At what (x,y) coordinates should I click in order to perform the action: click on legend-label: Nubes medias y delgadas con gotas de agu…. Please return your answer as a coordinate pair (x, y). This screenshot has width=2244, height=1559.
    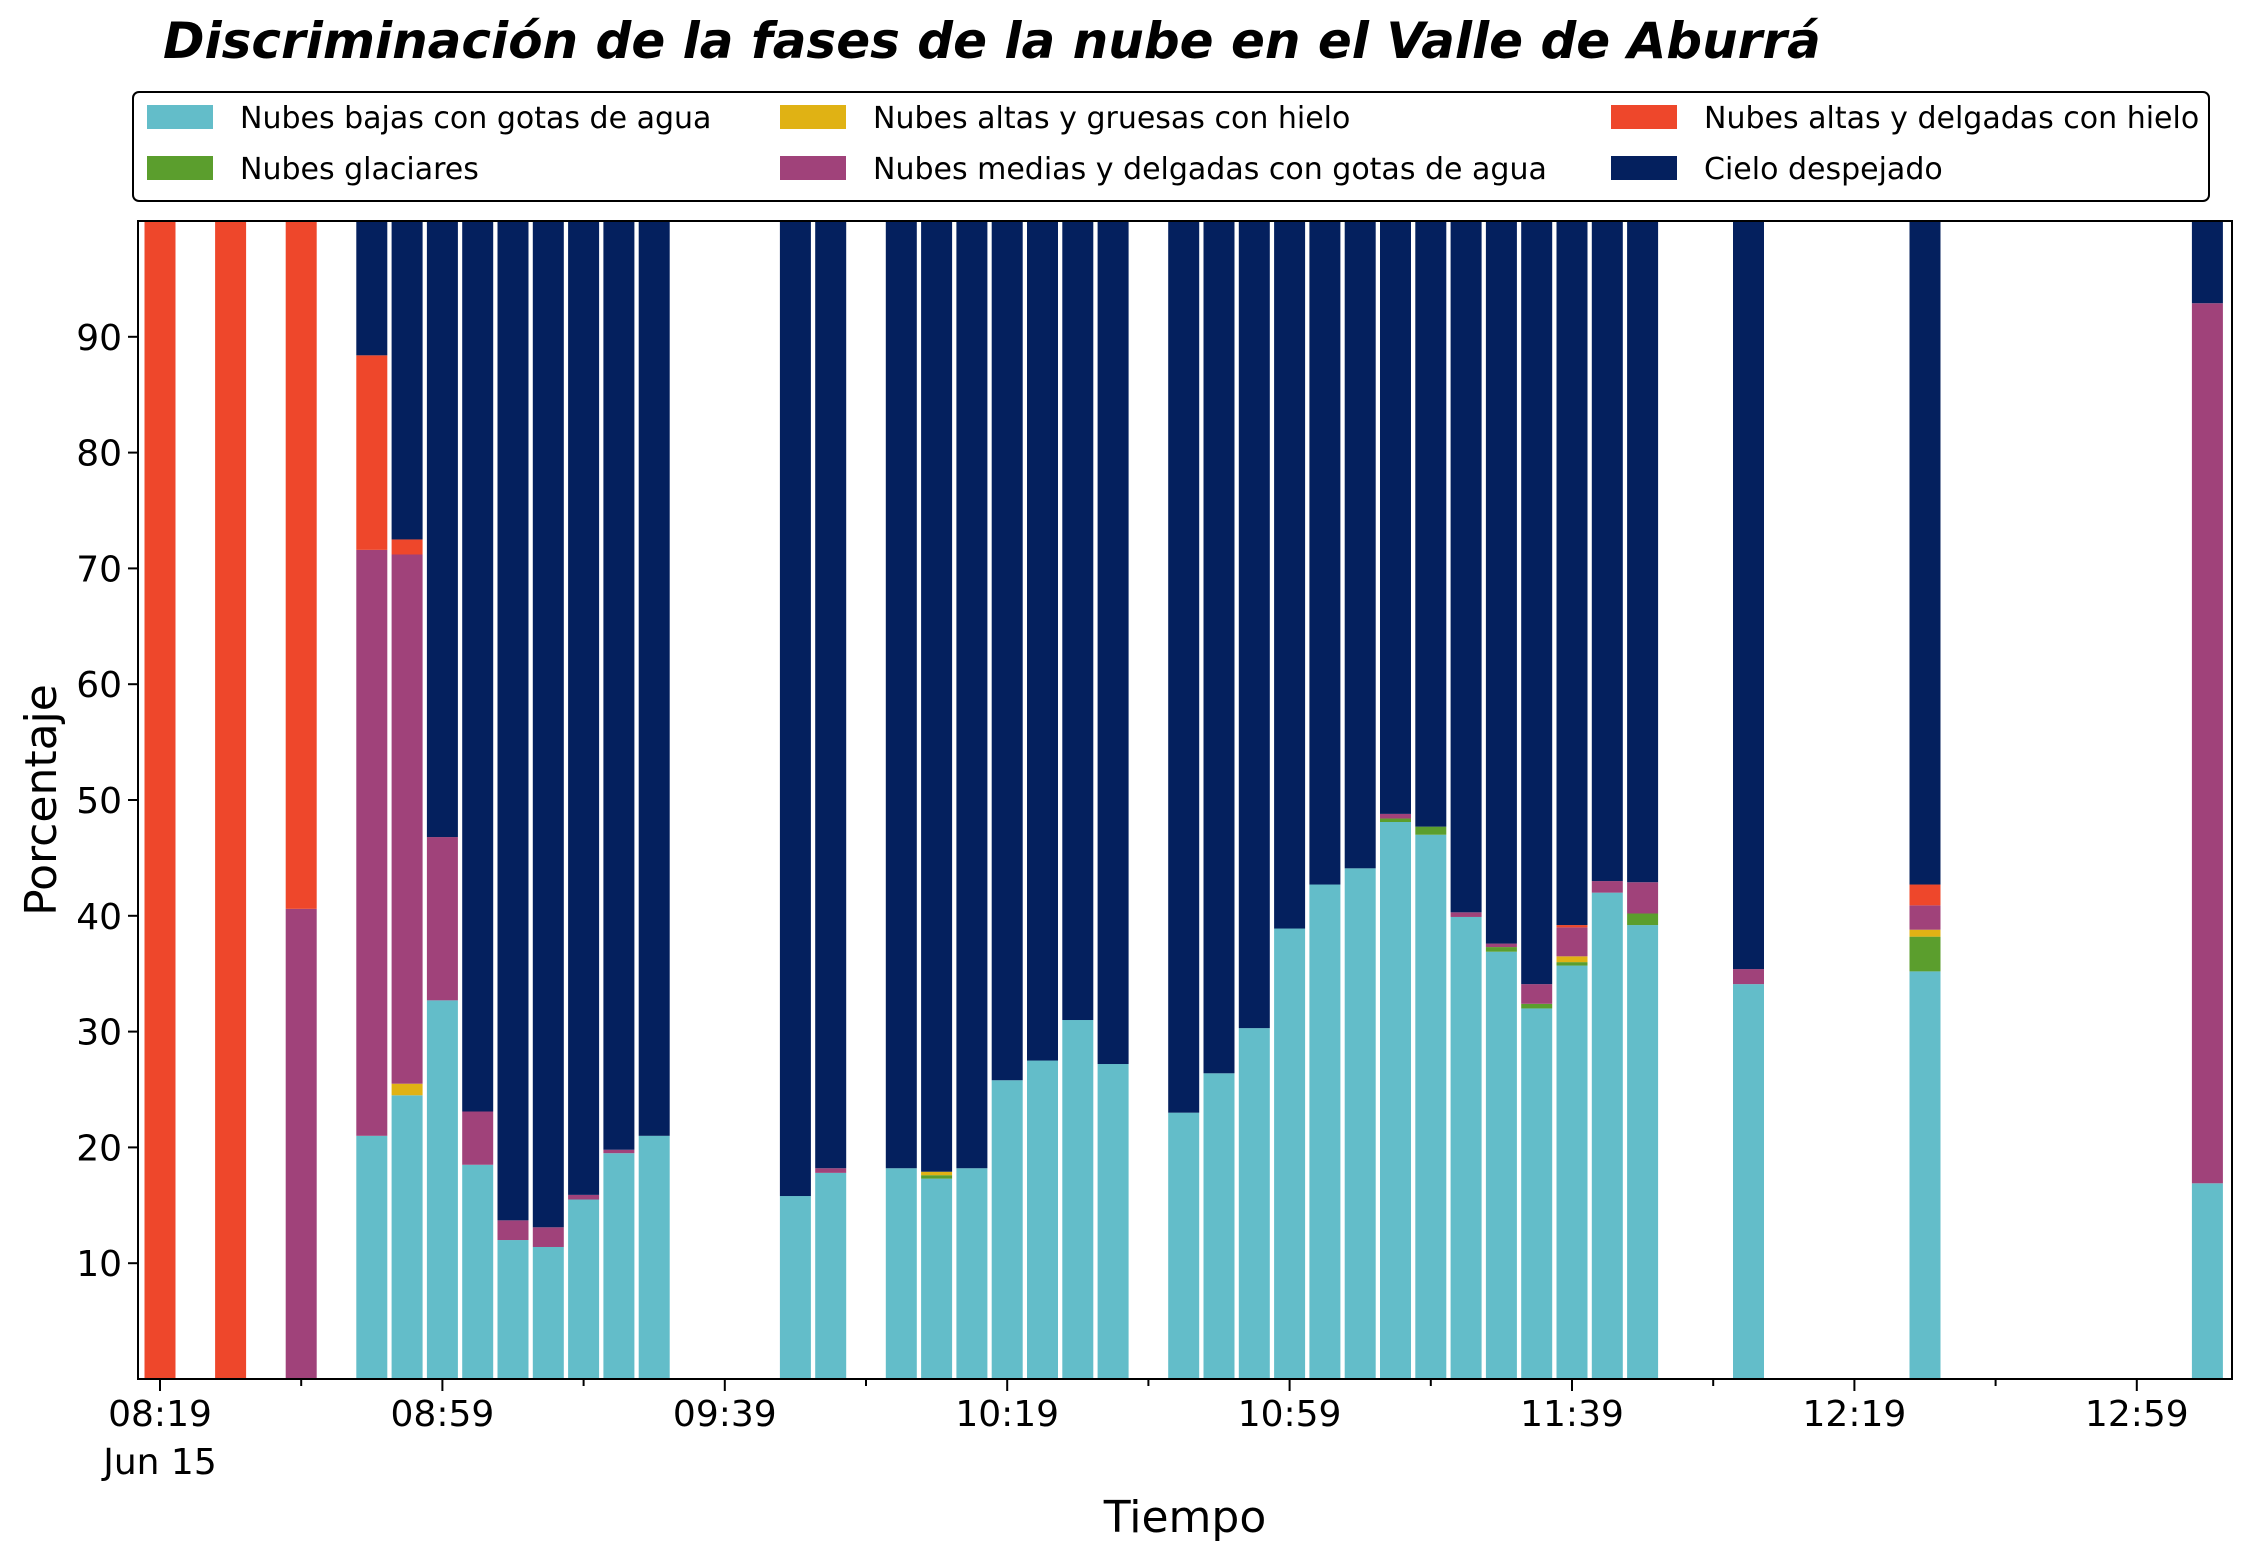
    Looking at the image, I should click on (1210, 169).